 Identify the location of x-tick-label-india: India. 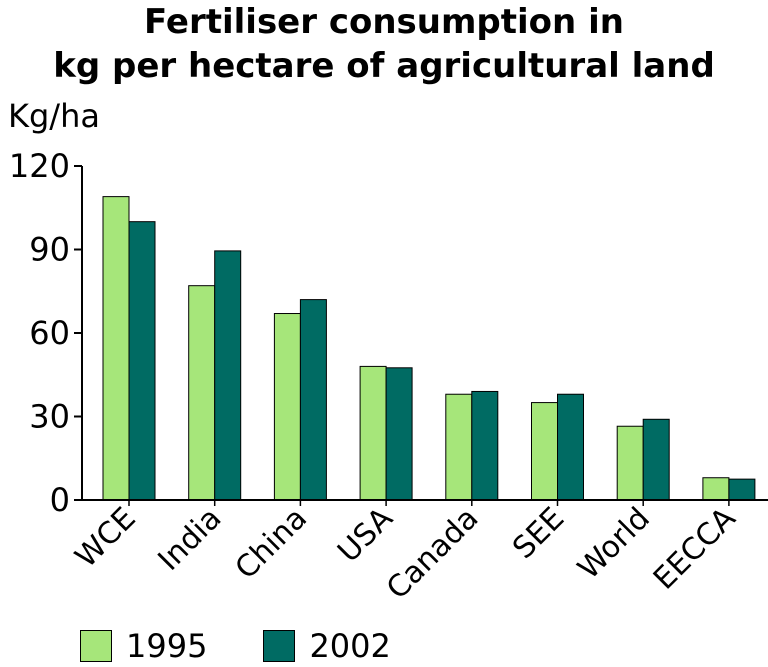
(190, 539).